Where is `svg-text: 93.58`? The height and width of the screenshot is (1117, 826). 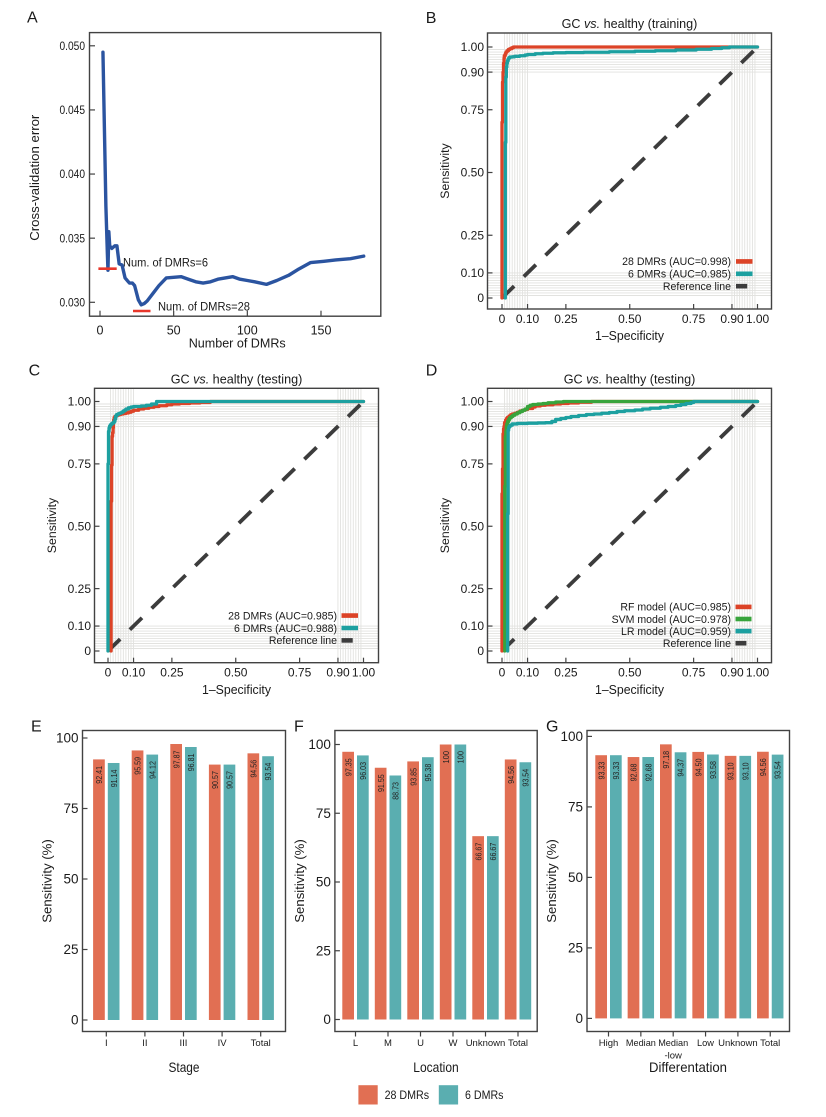 svg-text: 93.58 is located at coordinates (713, 770).